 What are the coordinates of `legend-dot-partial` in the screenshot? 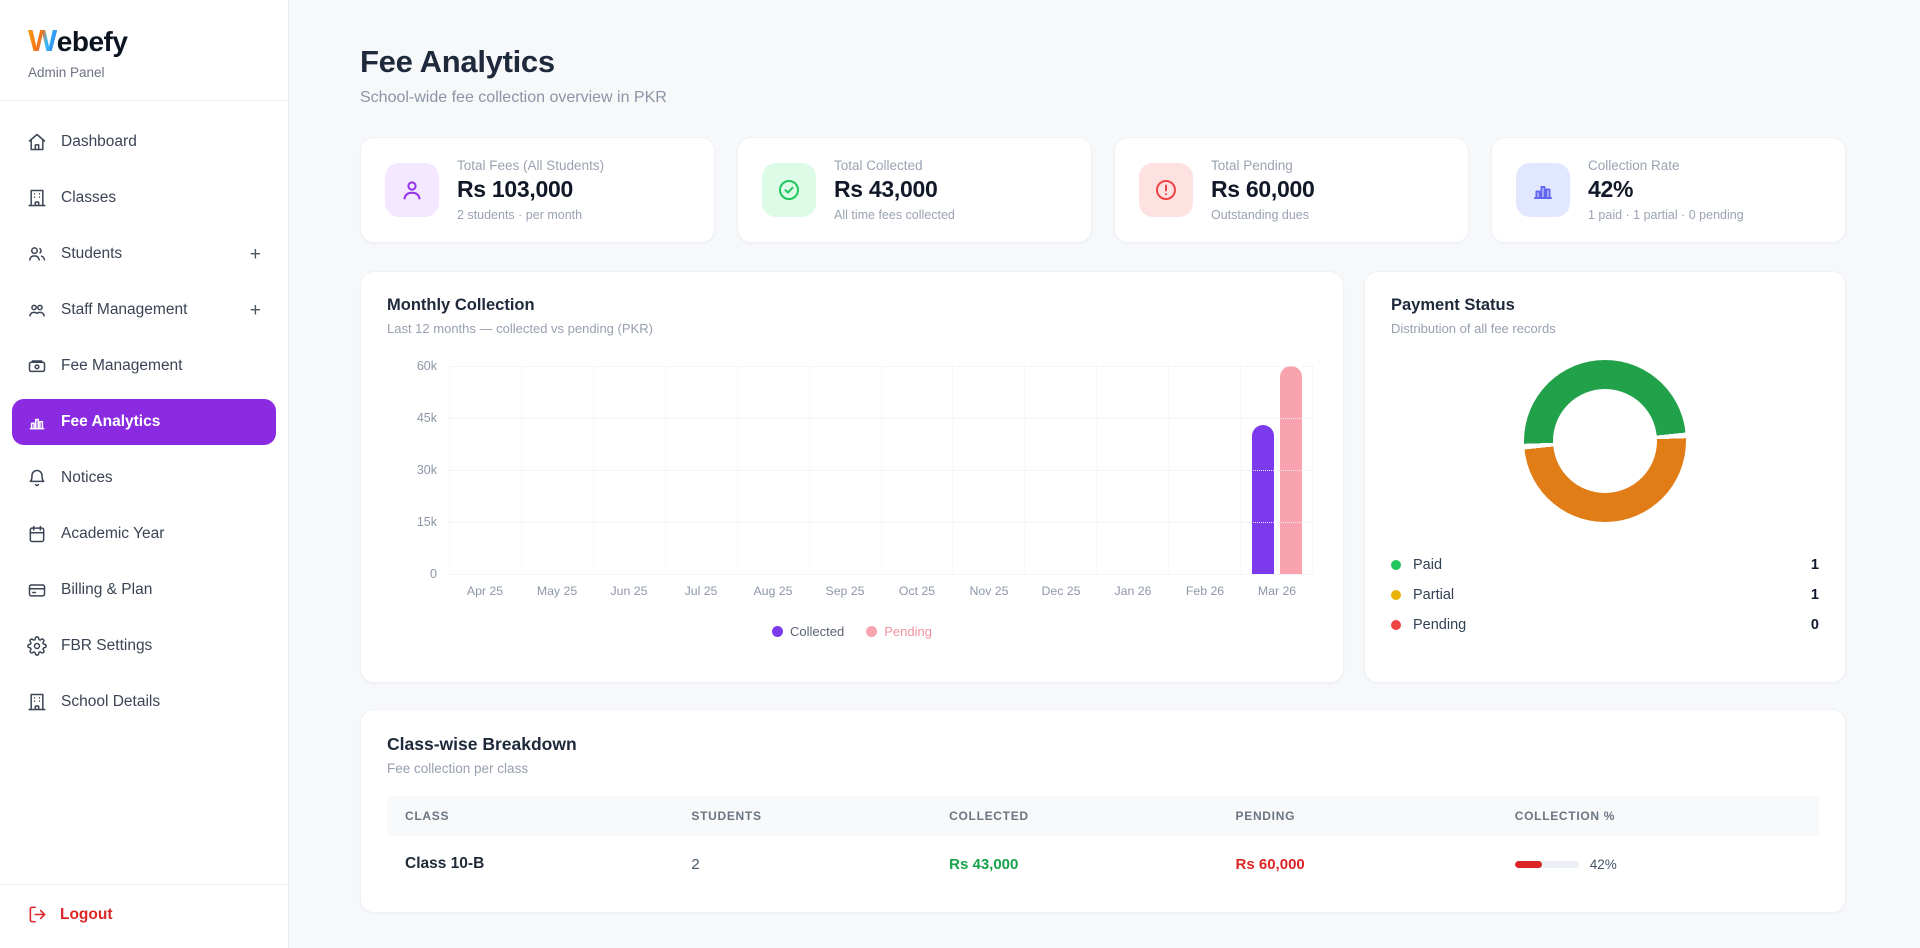 It's located at (1396, 595).